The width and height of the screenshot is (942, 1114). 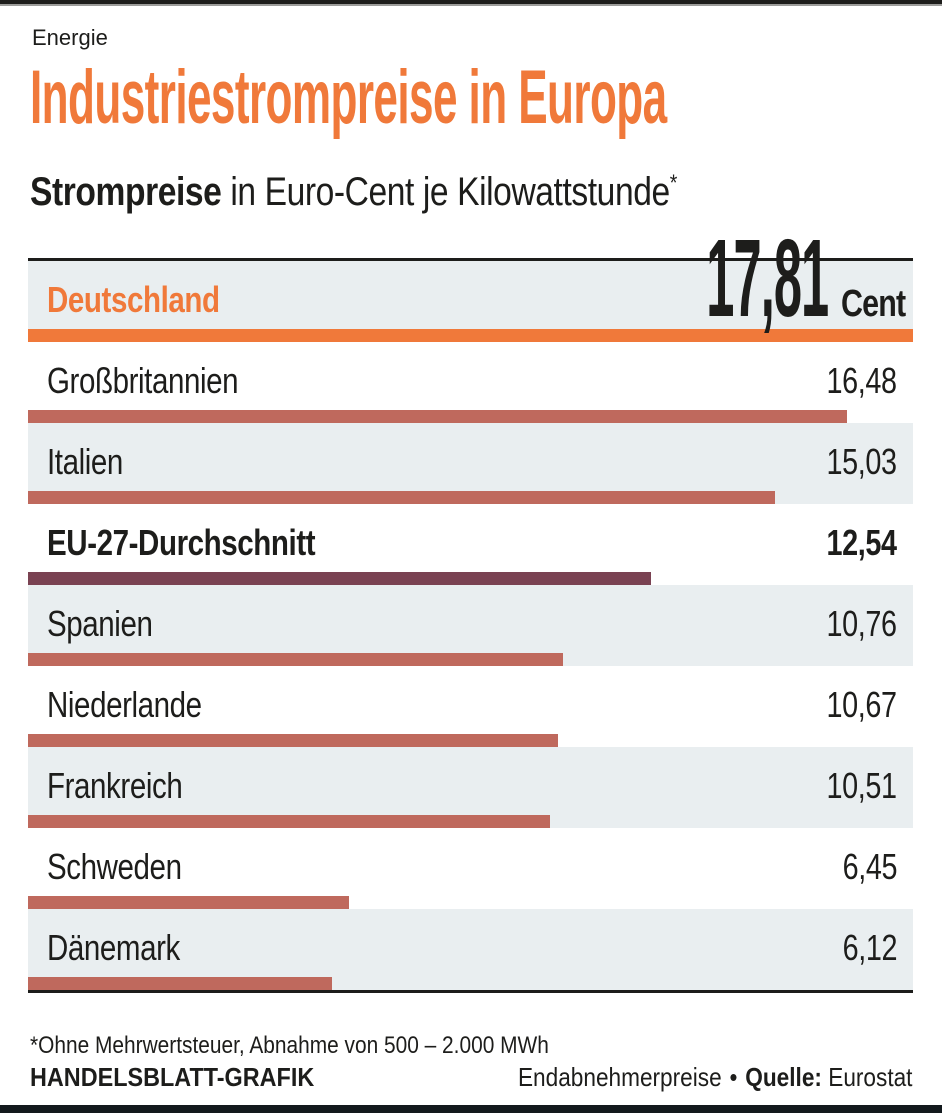 What do you see at coordinates (172, 1077) in the screenshot?
I see `credit: HANDELSBLATT-GRAFIK` at bounding box center [172, 1077].